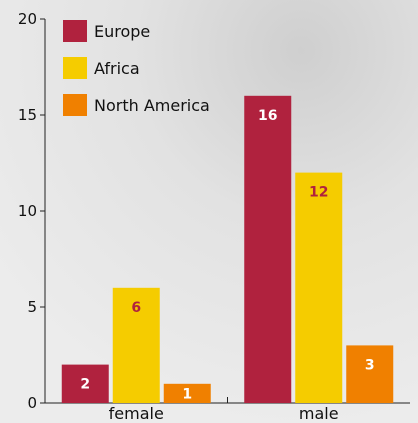 This screenshot has height=423, width=418. Describe the element at coordinates (152, 105) in the screenshot. I see `legend-label: North America` at that location.